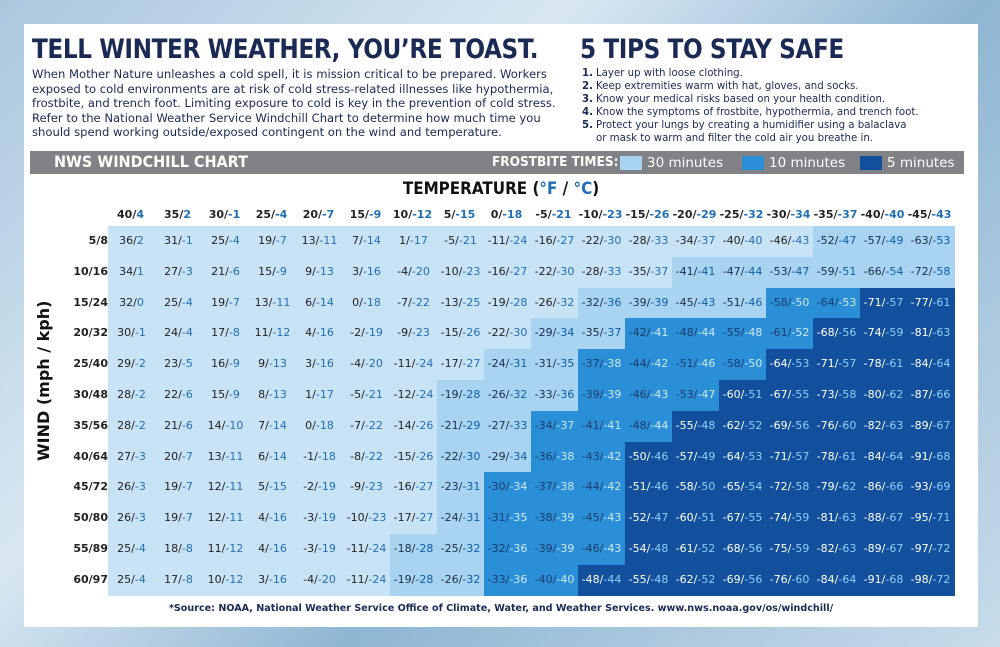 This screenshot has height=647, width=1000. What do you see at coordinates (272, 518) in the screenshot?
I see `windchill-value: 4/-16` at bounding box center [272, 518].